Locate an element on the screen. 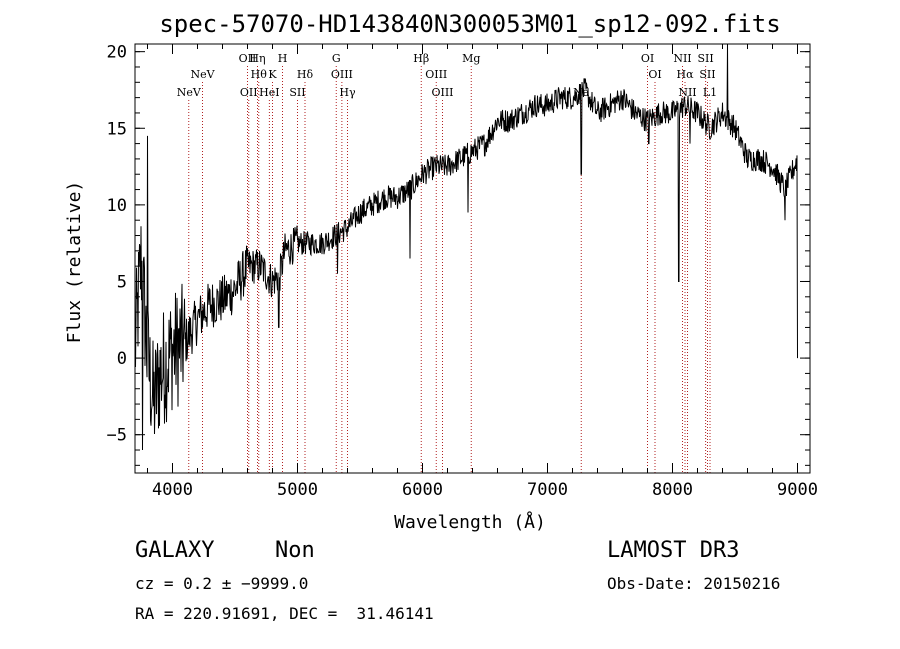 Image resolution: width=900 pixels, height=649 pixels. y-tick-label: 5 is located at coordinates (122, 282).